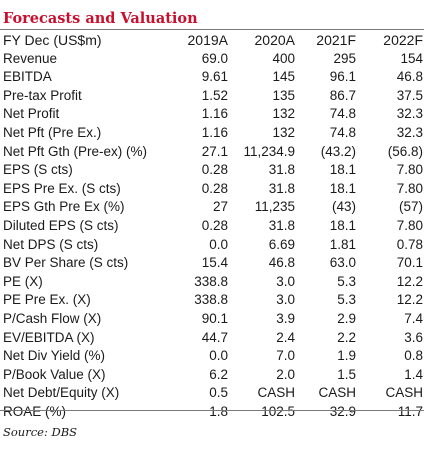 The width and height of the screenshot is (436, 450). What do you see at coordinates (23, 281) in the screenshot?
I see `row-label: PE (X)` at bounding box center [23, 281].